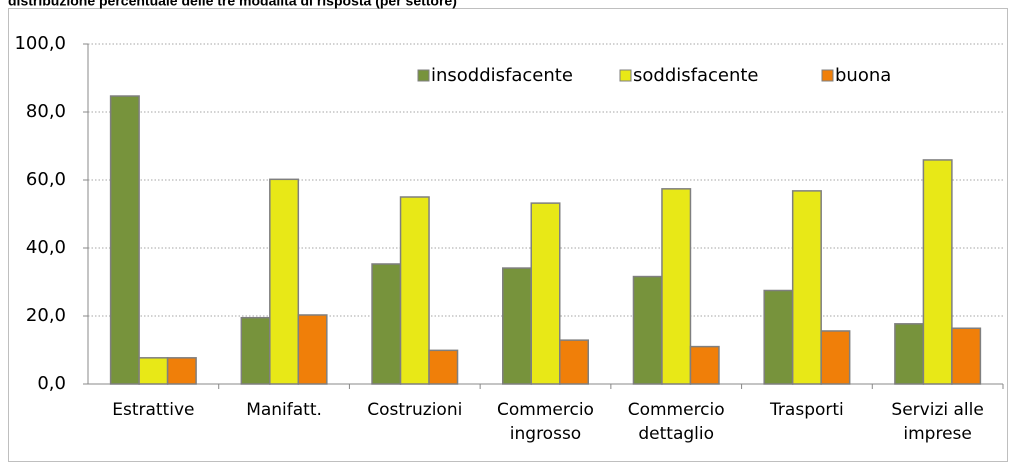  What do you see at coordinates (51, 383) in the screenshot?
I see `y-tick-label: 0,0` at bounding box center [51, 383].